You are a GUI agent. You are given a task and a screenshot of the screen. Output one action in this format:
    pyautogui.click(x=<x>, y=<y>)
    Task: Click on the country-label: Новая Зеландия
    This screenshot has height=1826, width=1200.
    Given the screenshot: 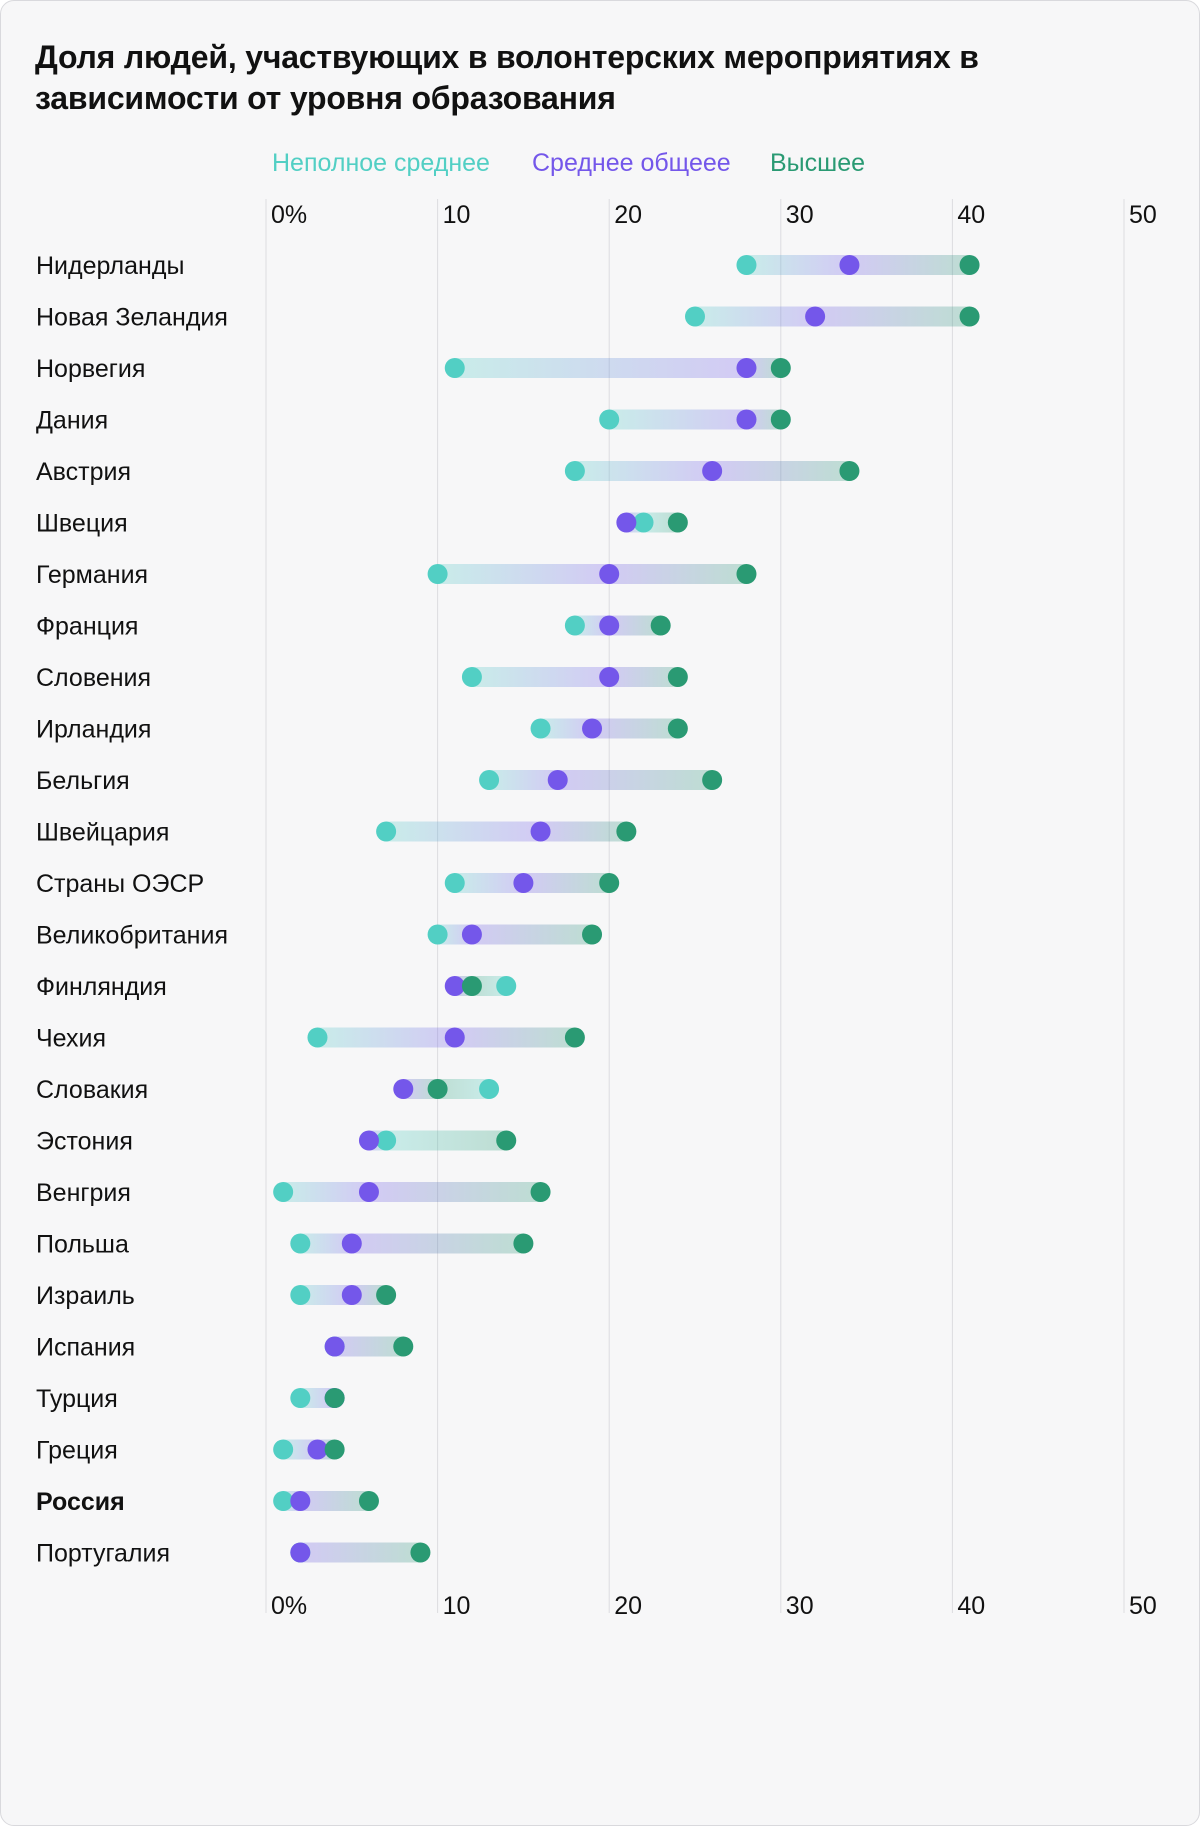 What is the action you would take?
    pyautogui.click(x=132, y=318)
    